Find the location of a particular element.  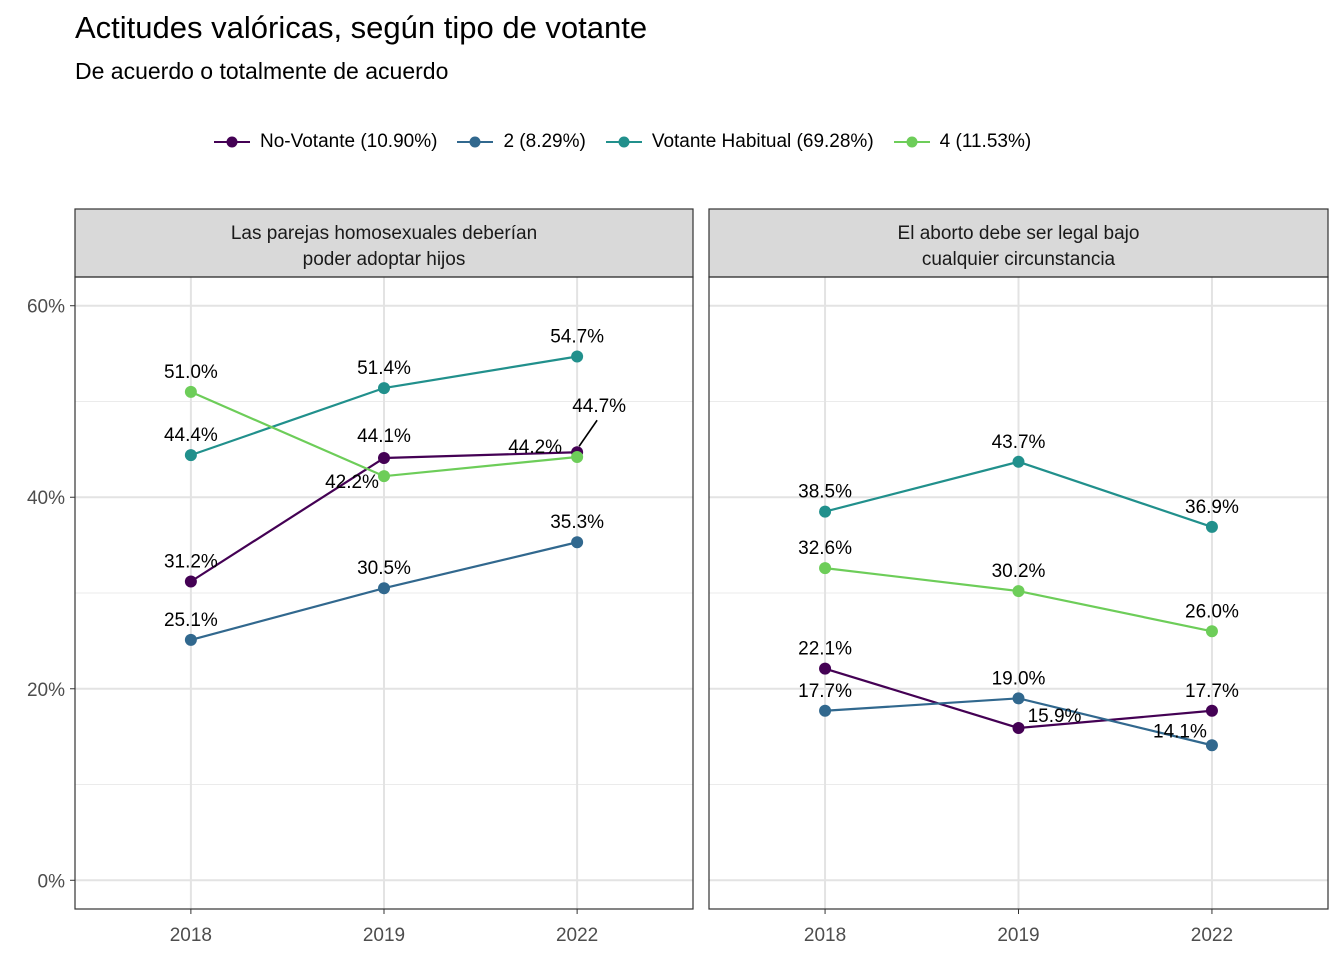

data-label-votante-habitual-69-28: 54.7% is located at coordinates (577, 336).